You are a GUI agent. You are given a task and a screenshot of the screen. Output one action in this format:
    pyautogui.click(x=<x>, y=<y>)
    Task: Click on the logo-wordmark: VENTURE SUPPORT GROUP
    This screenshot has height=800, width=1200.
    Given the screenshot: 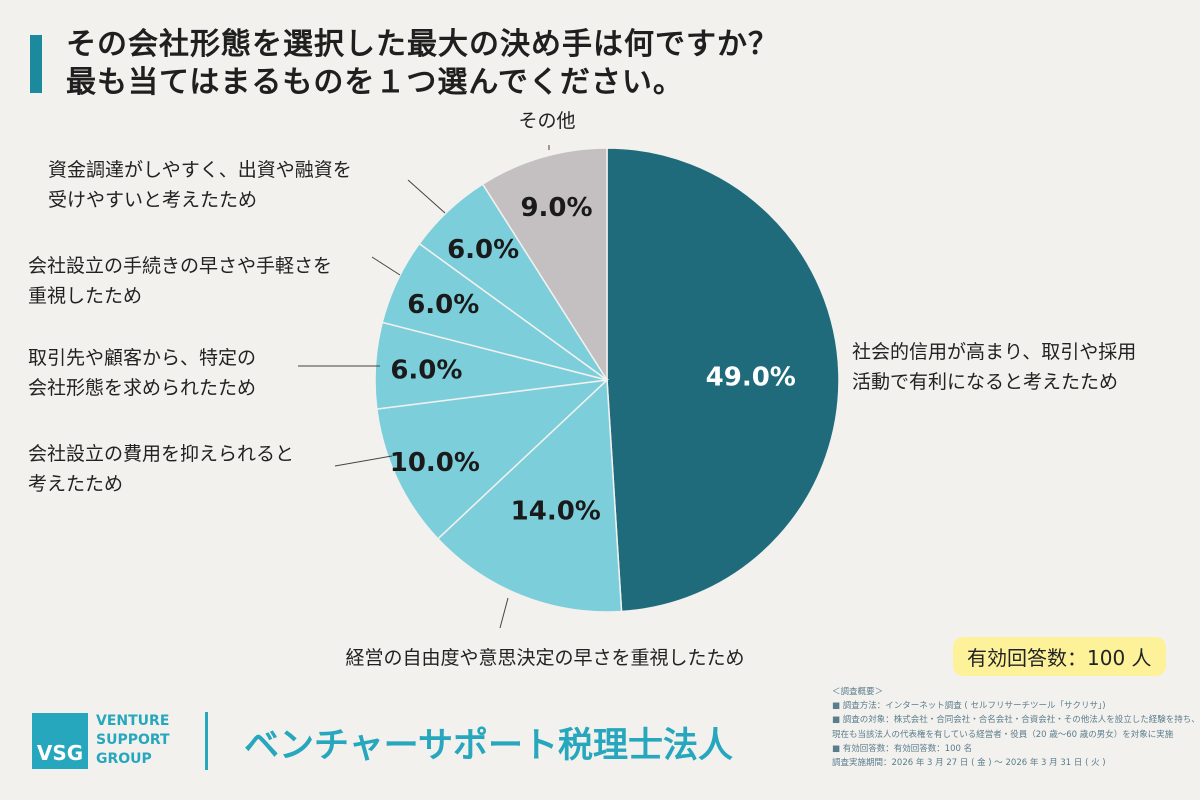 What is the action you would take?
    pyautogui.click(x=133, y=740)
    